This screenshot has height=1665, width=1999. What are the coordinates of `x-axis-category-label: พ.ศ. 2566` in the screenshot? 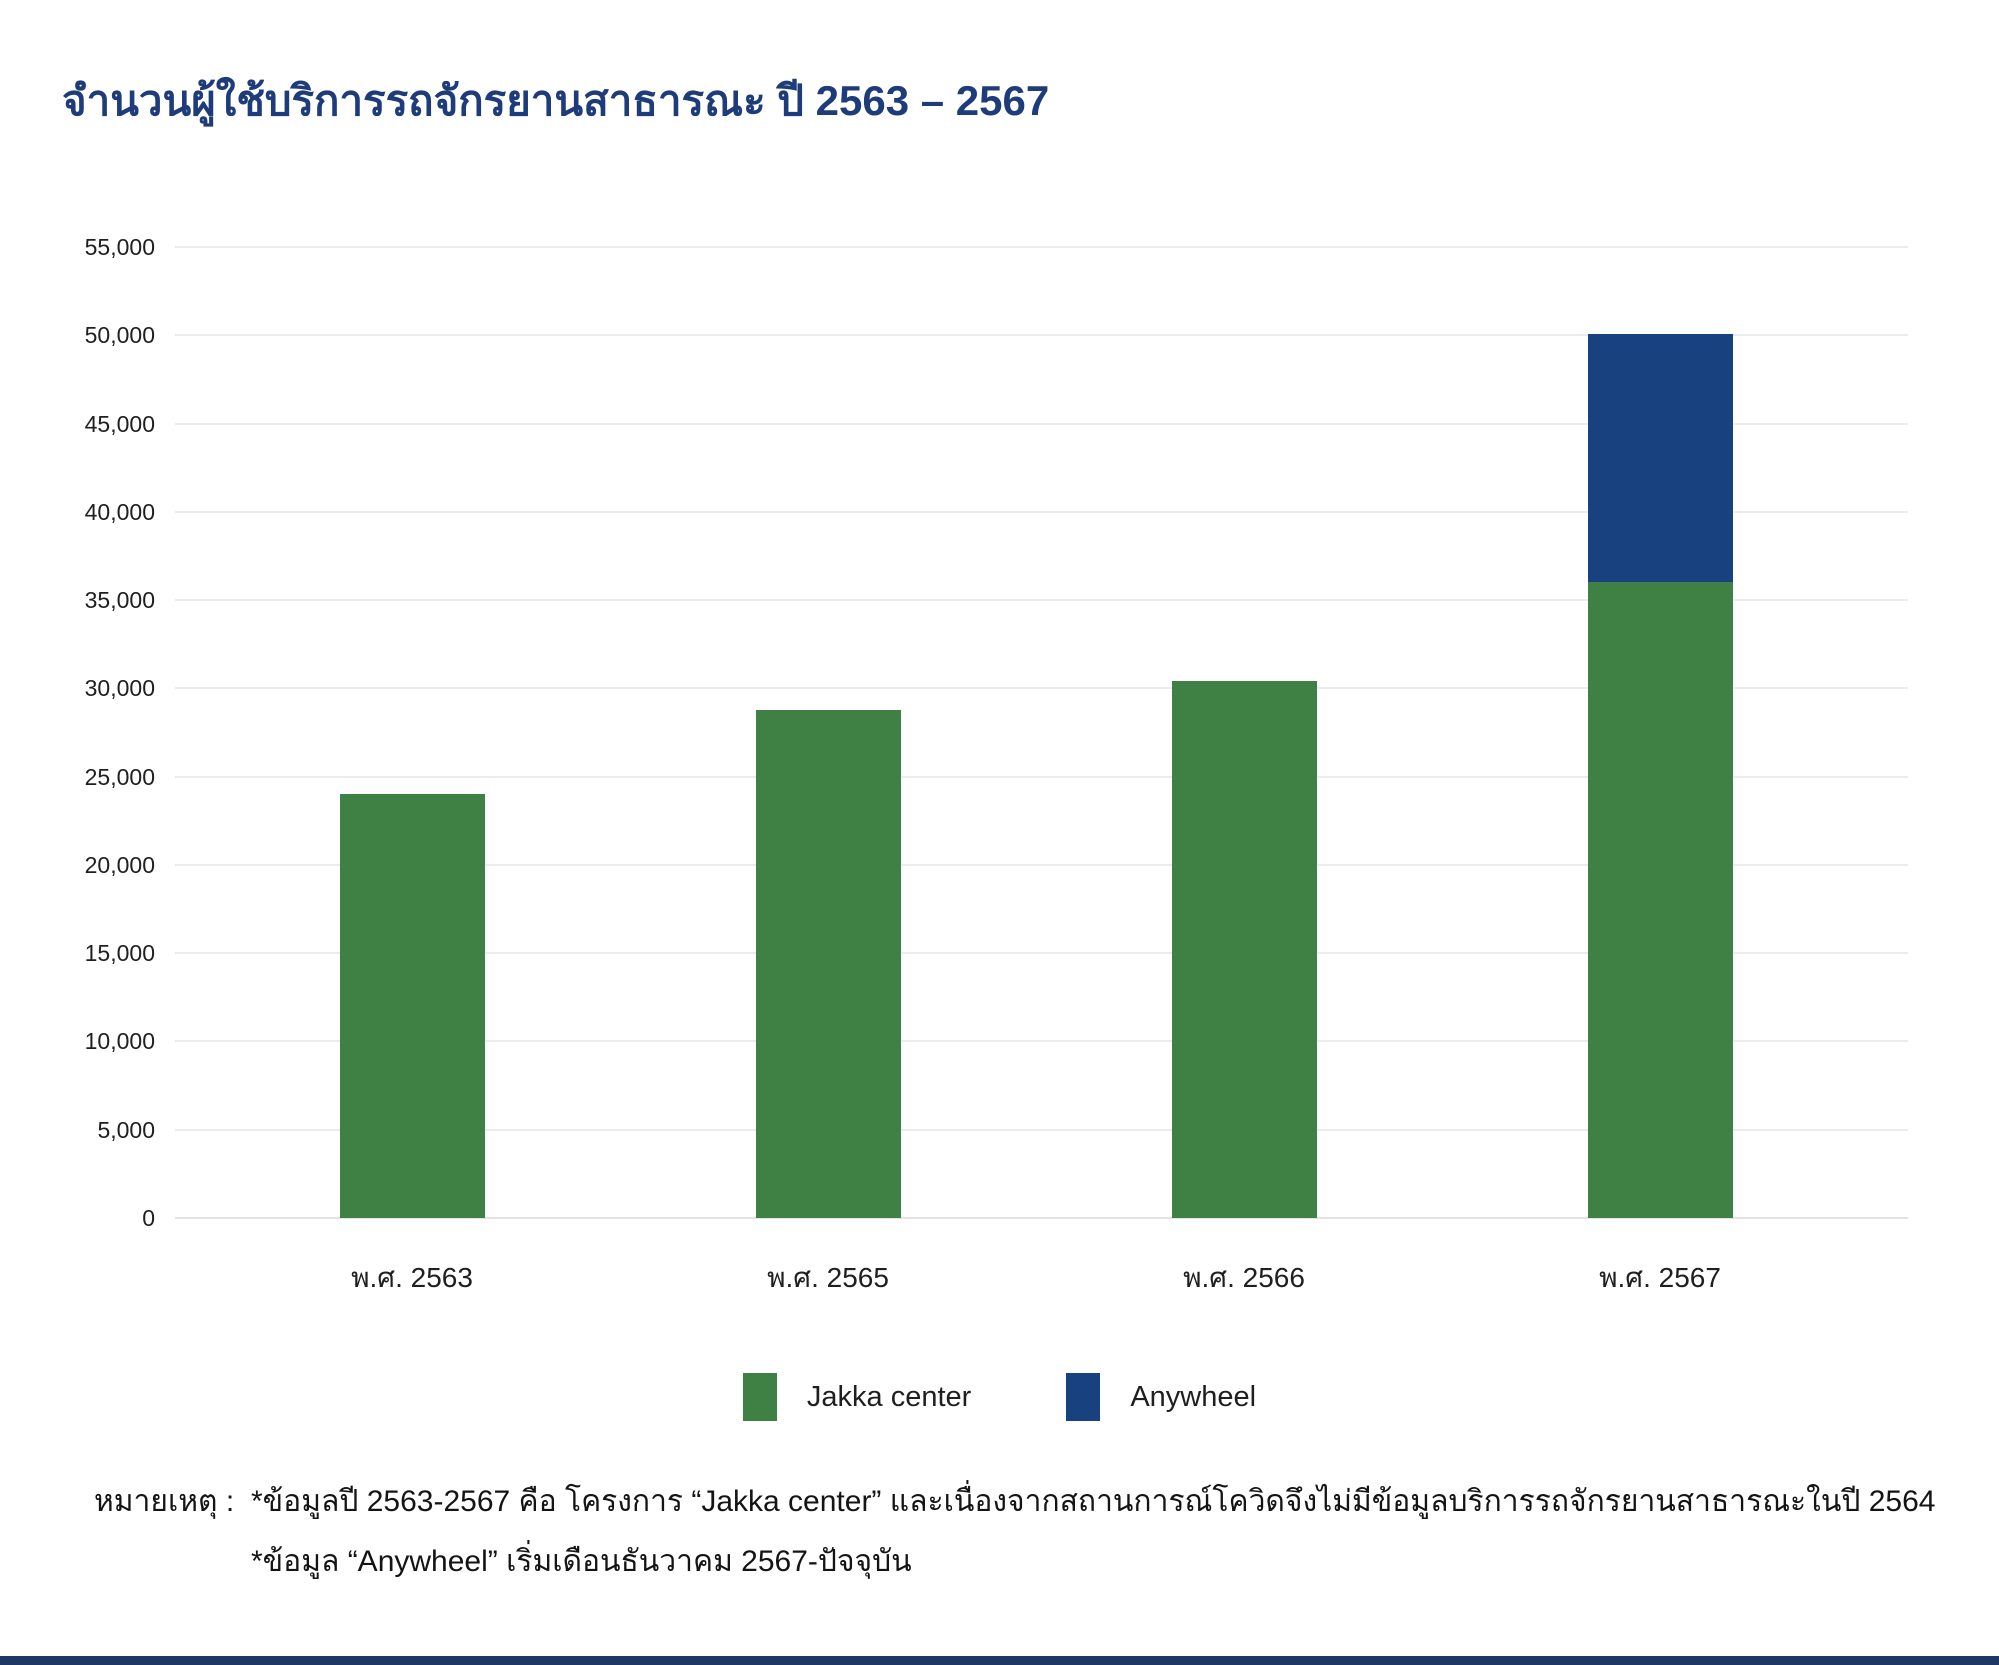 It's located at (1244, 1277).